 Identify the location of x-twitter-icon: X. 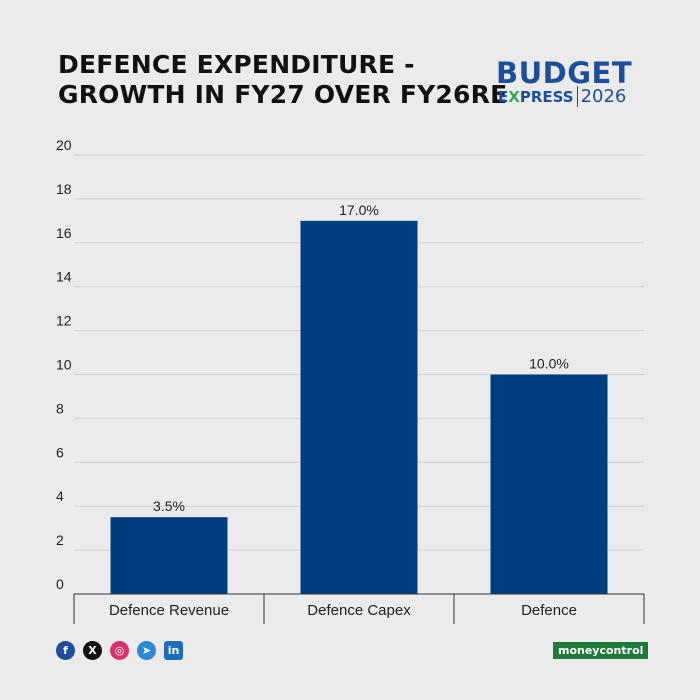
(92, 650).